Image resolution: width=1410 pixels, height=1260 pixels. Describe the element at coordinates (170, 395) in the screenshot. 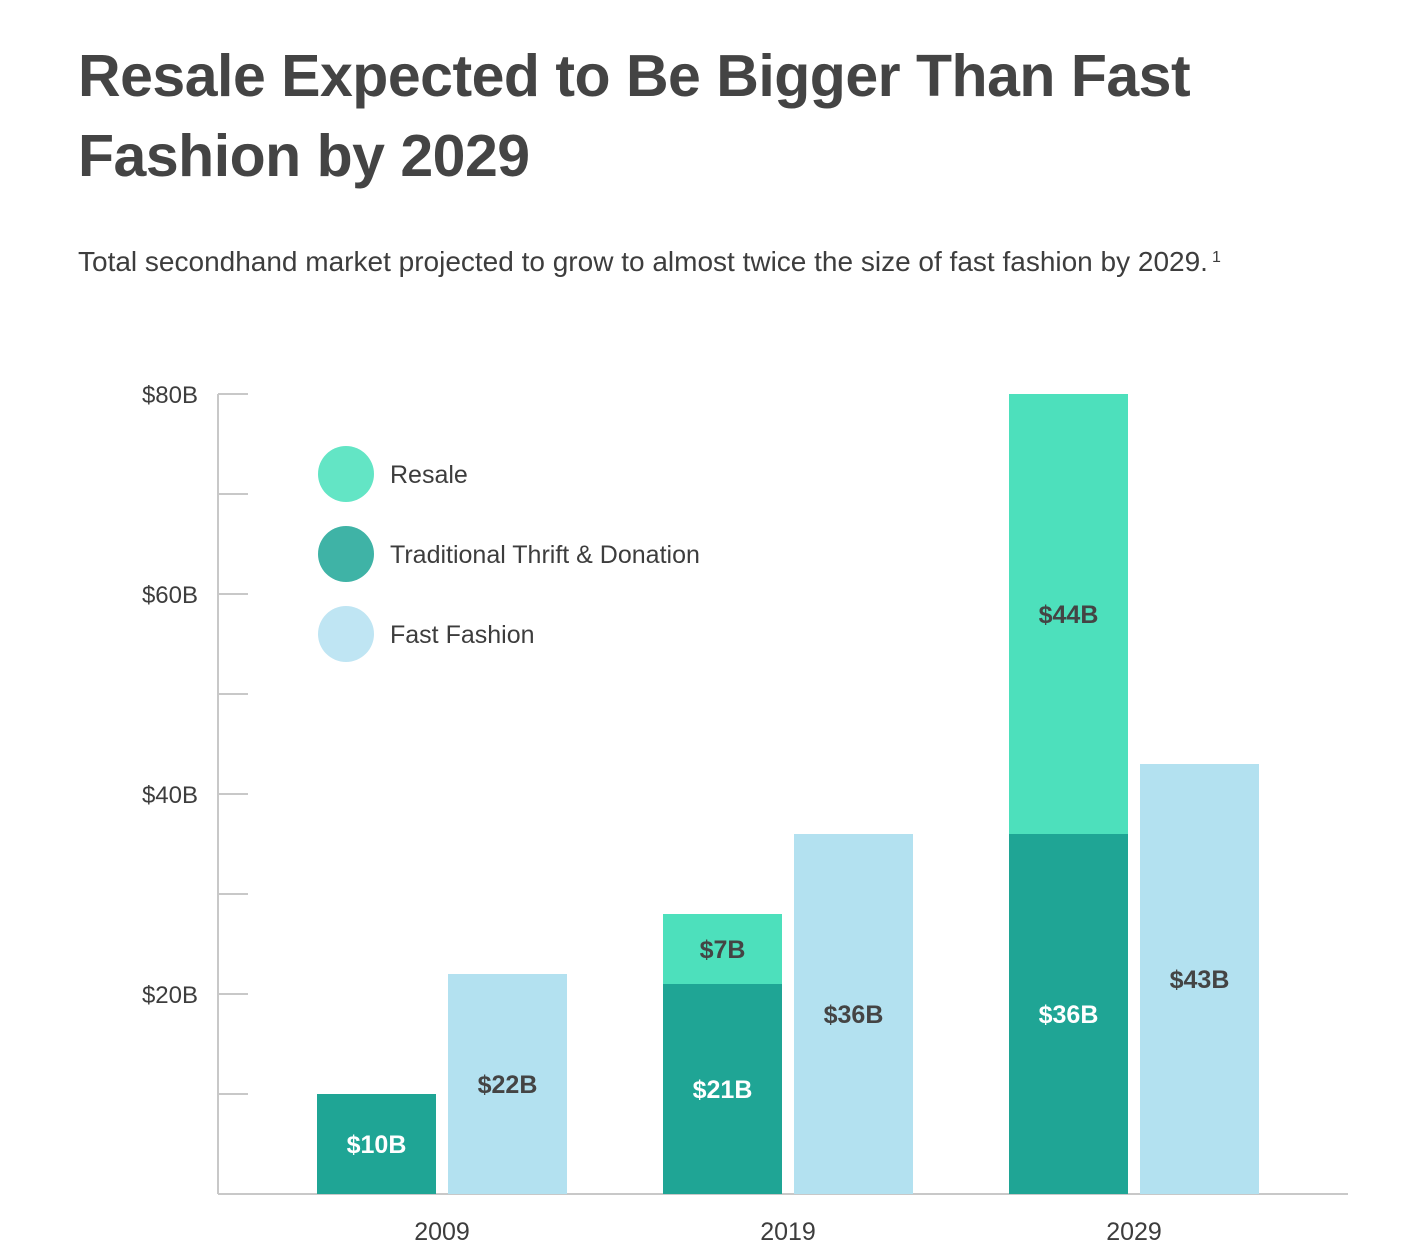

I see `y-tick-label: $80B` at that location.